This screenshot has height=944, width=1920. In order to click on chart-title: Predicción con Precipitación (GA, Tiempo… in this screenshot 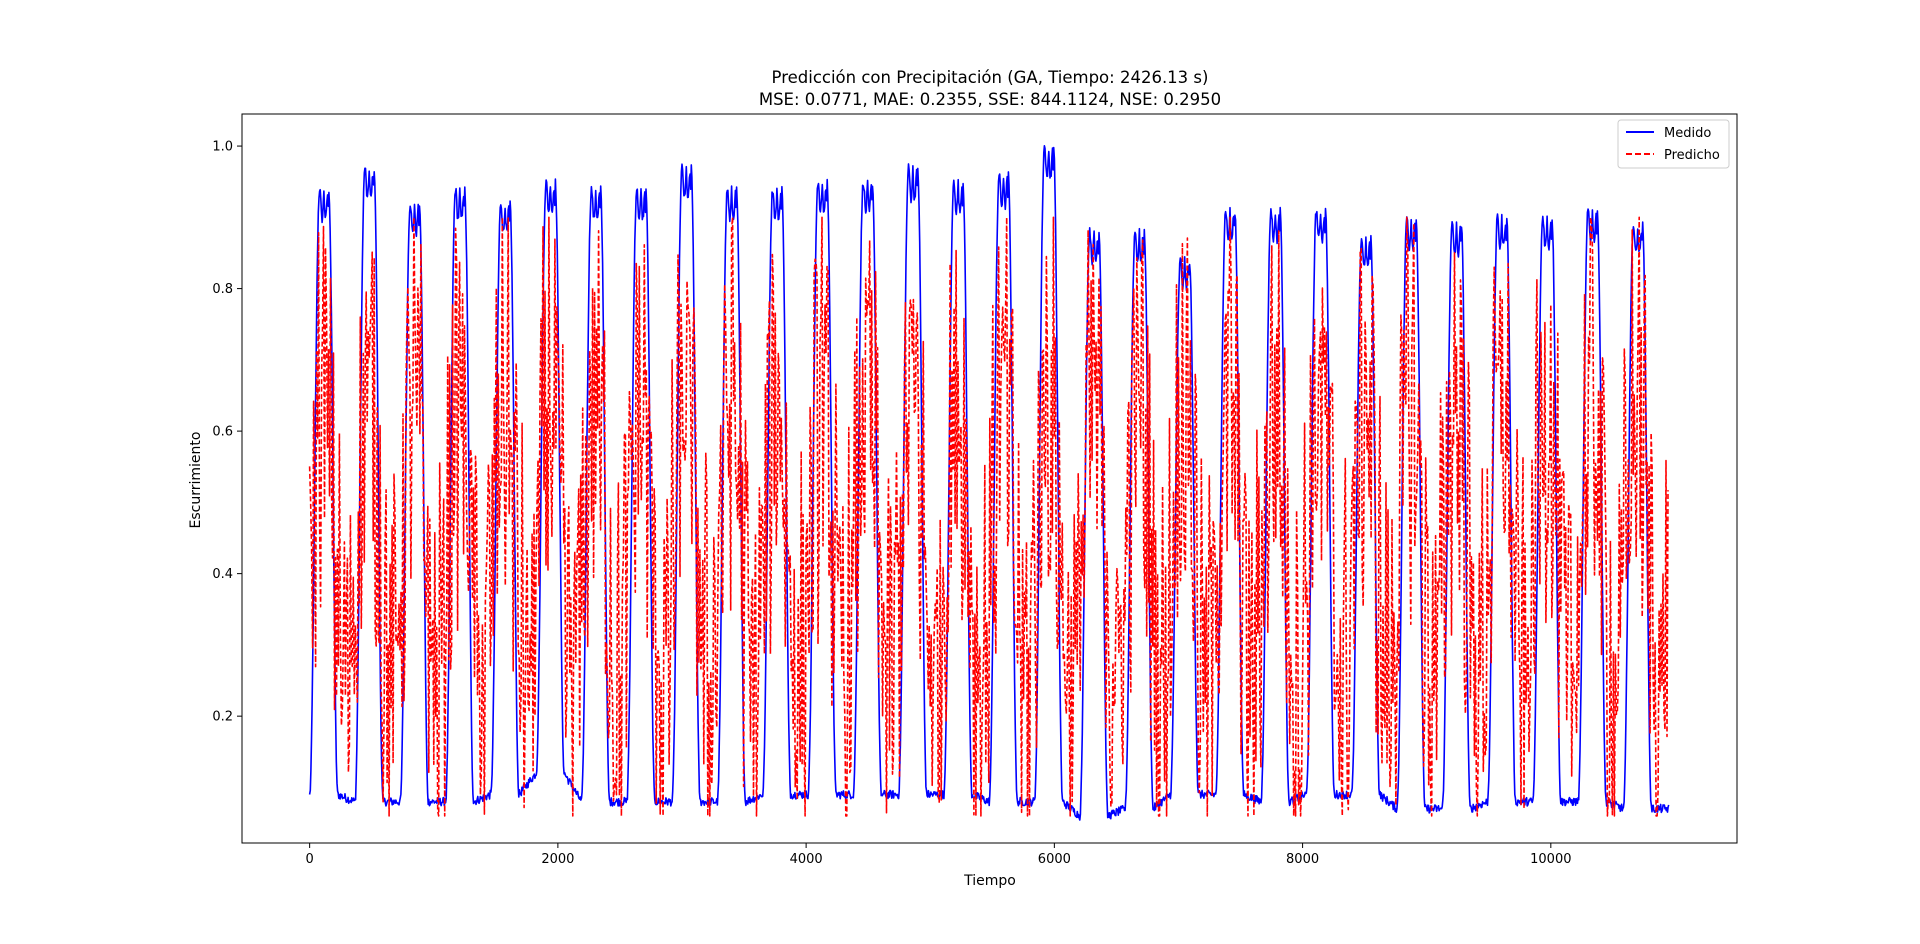, I will do `click(990, 77)`.